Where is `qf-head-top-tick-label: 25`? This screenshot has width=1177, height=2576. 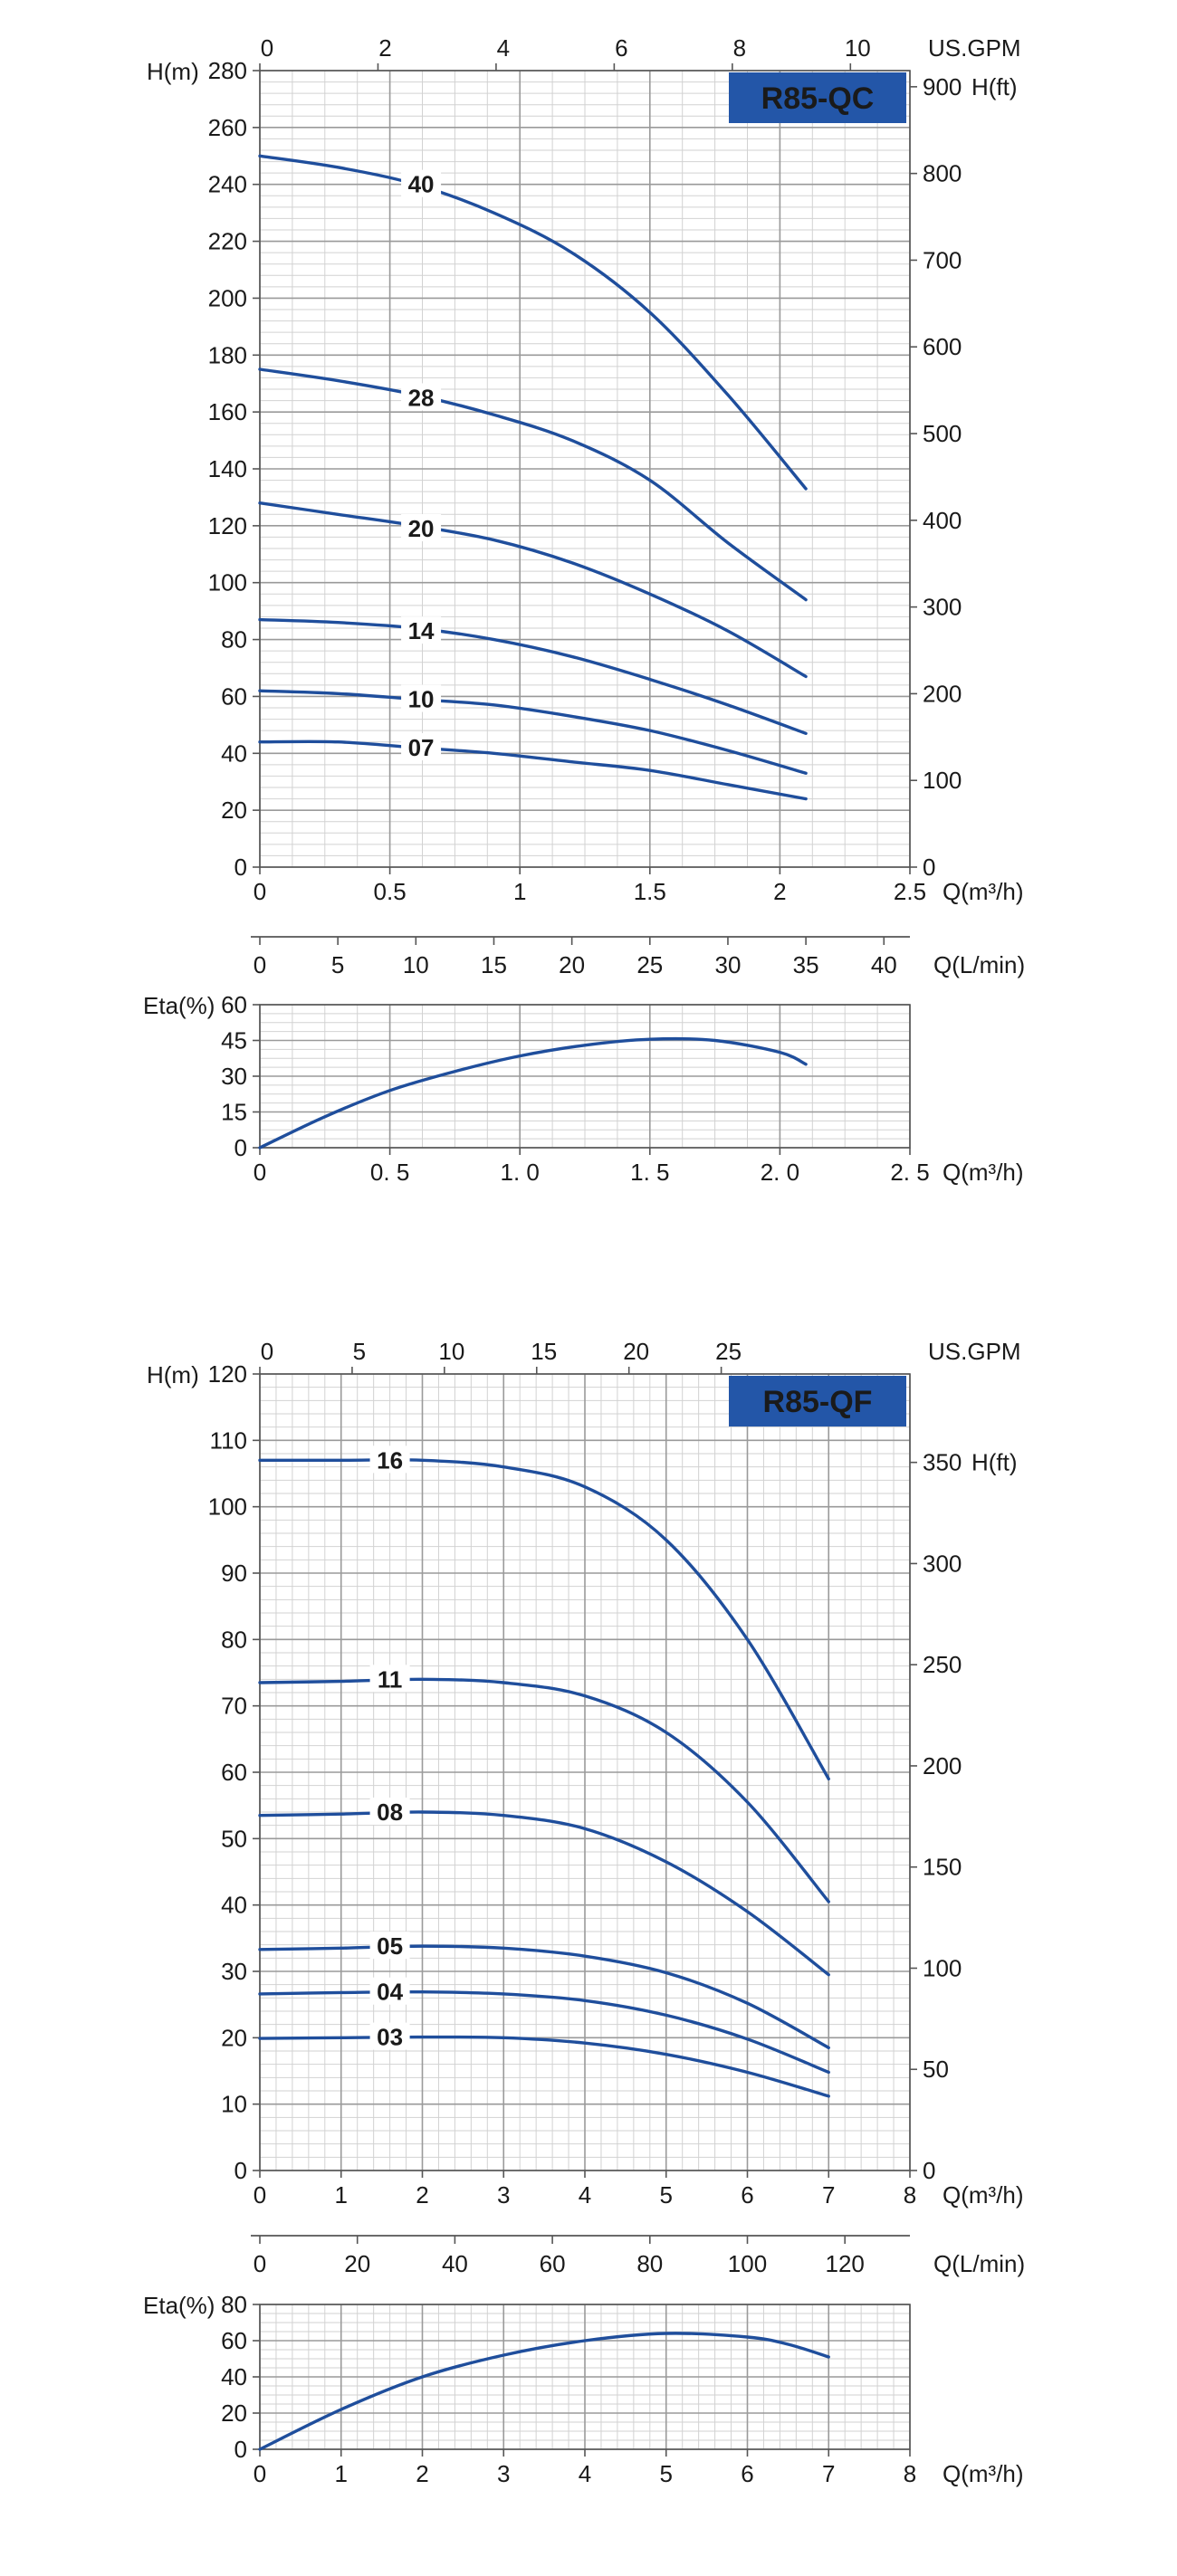 qf-head-top-tick-label: 25 is located at coordinates (728, 1351).